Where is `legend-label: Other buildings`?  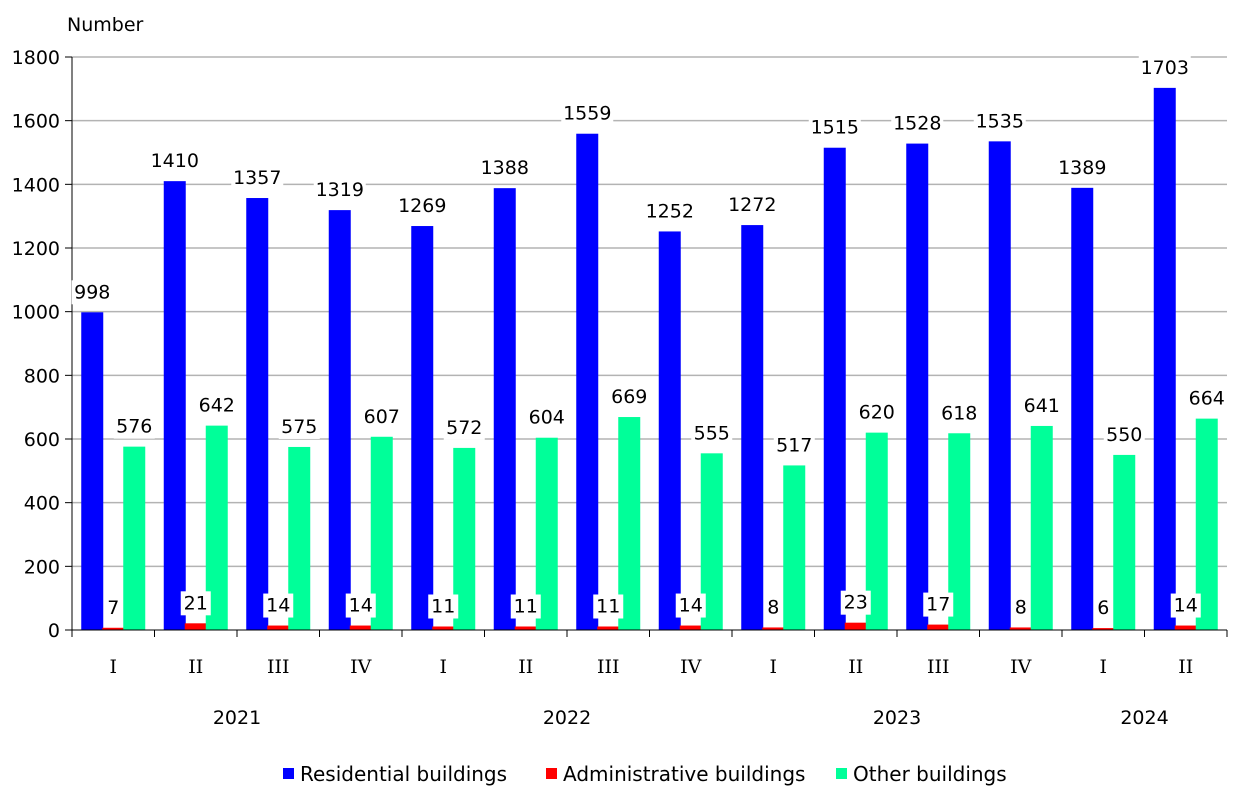 legend-label: Other buildings is located at coordinates (930, 774).